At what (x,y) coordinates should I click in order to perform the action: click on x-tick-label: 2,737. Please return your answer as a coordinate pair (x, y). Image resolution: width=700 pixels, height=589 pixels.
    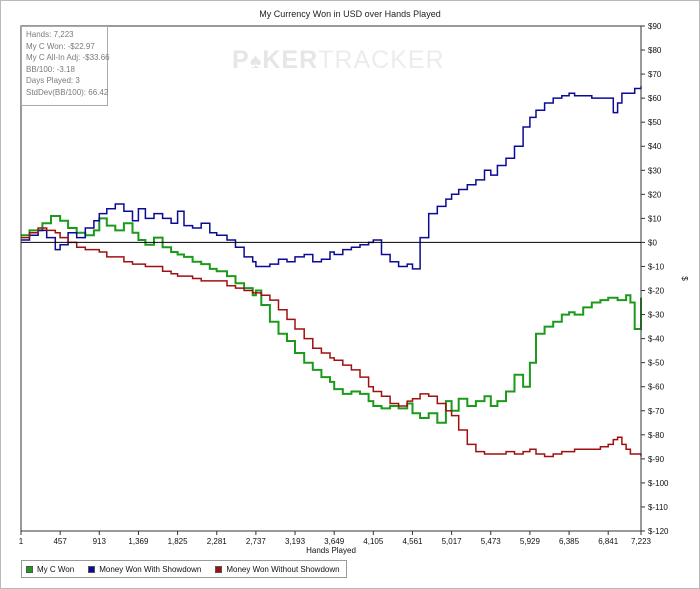
    Looking at the image, I should click on (256, 541).